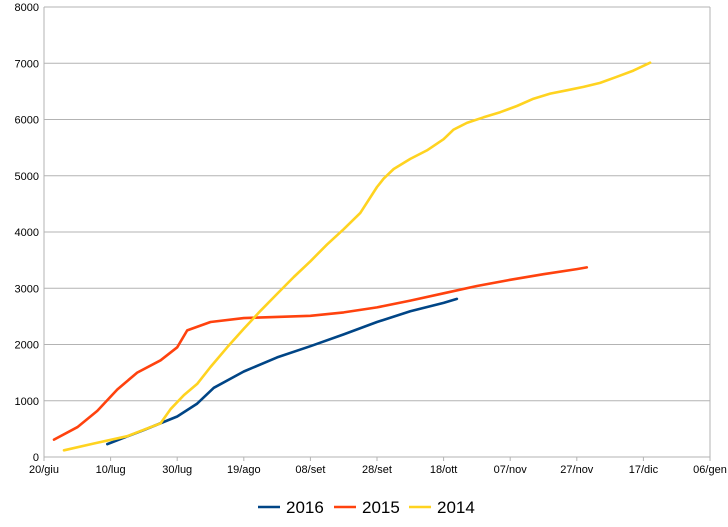 The image size is (728, 527). I want to click on legend-label-2016: 2016, so click(305, 507).